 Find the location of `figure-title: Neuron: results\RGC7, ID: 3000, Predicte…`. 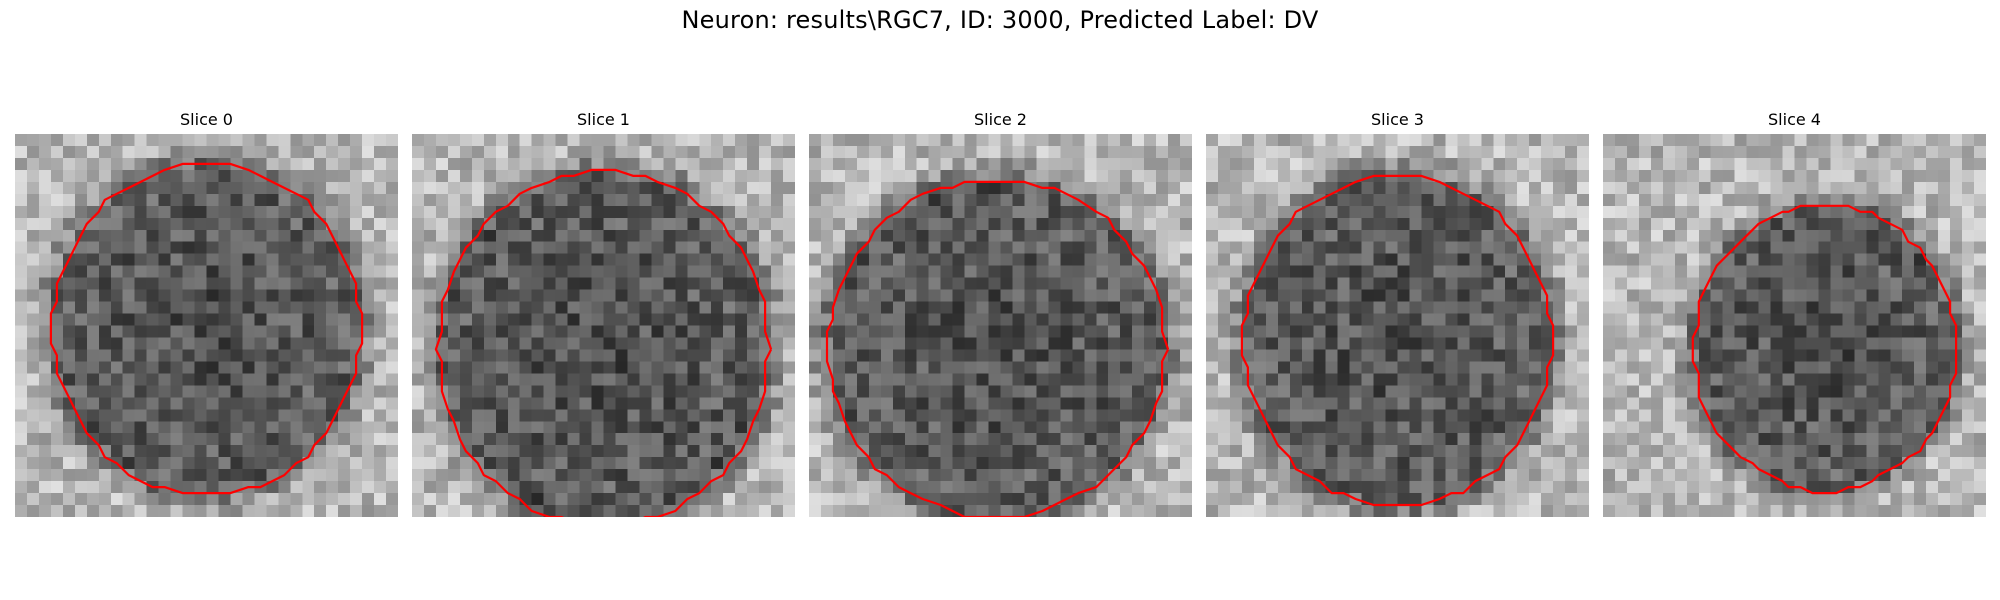

figure-title: Neuron: results\RGC7, ID: 3000, Predicte… is located at coordinates (1000, 20).